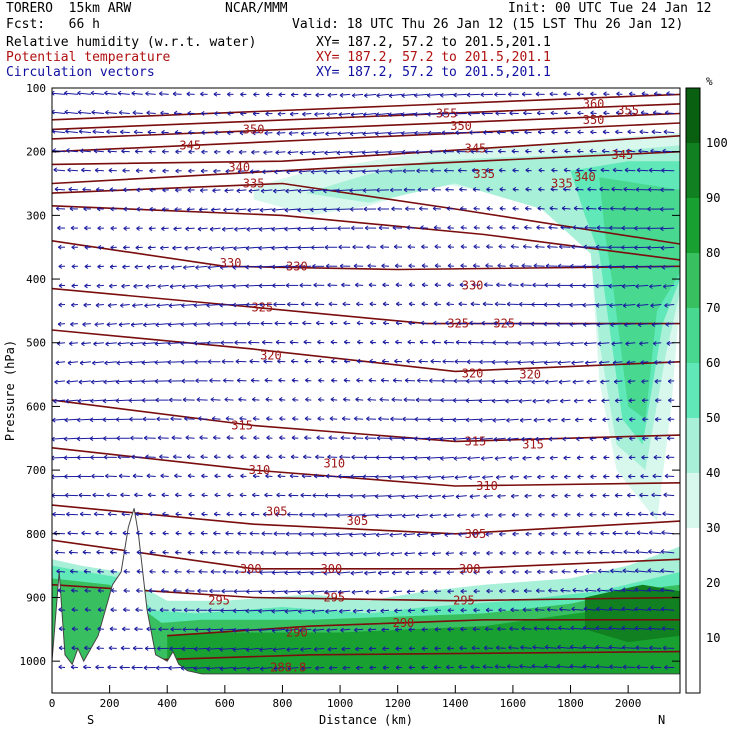  What do you see at coordinates (10, 390) in the screenshot?
I see `y-axis-label: Pressure (hPa)` at bounding box center [10, 390].